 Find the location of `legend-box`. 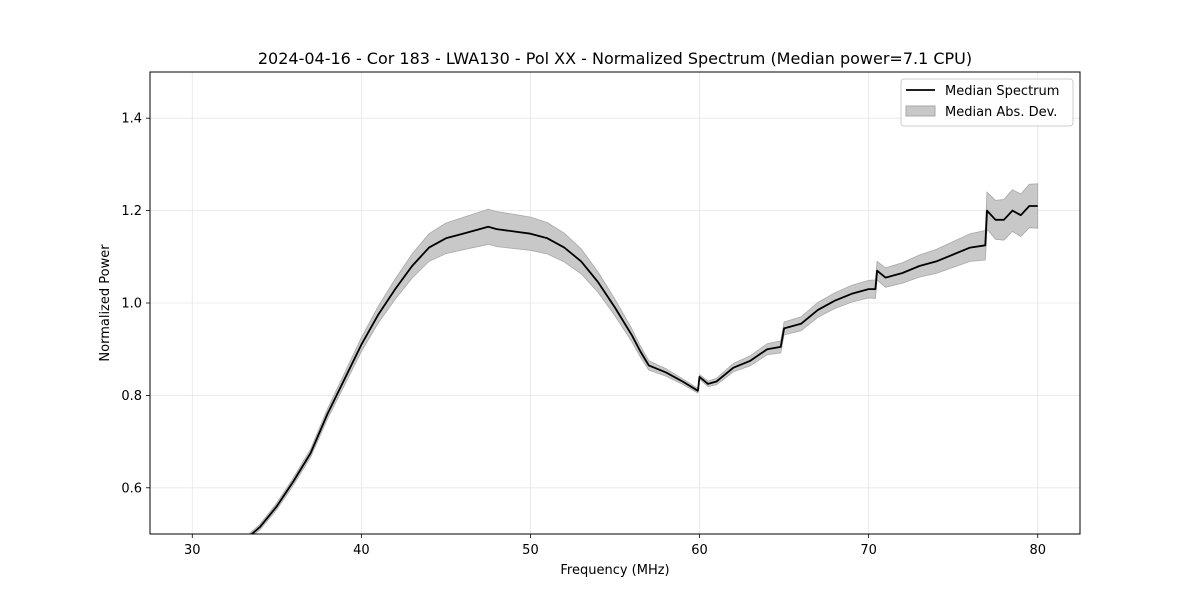

legend-box is located at coordinates (987, 102).